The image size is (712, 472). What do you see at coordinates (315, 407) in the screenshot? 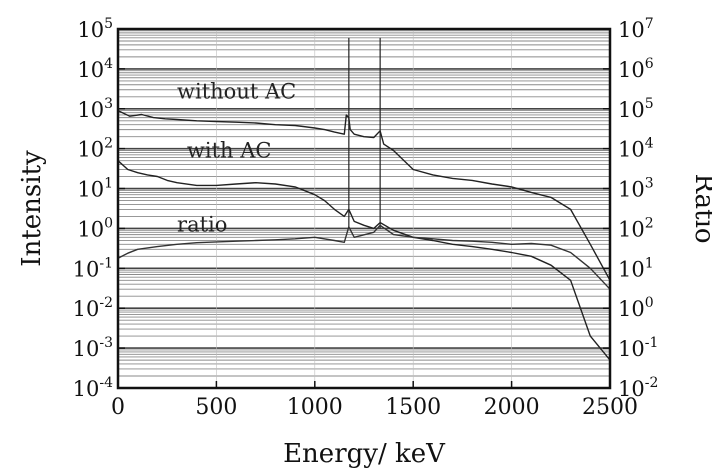
I see `x-tick-label: 1000` at bounding box center [315, 407].